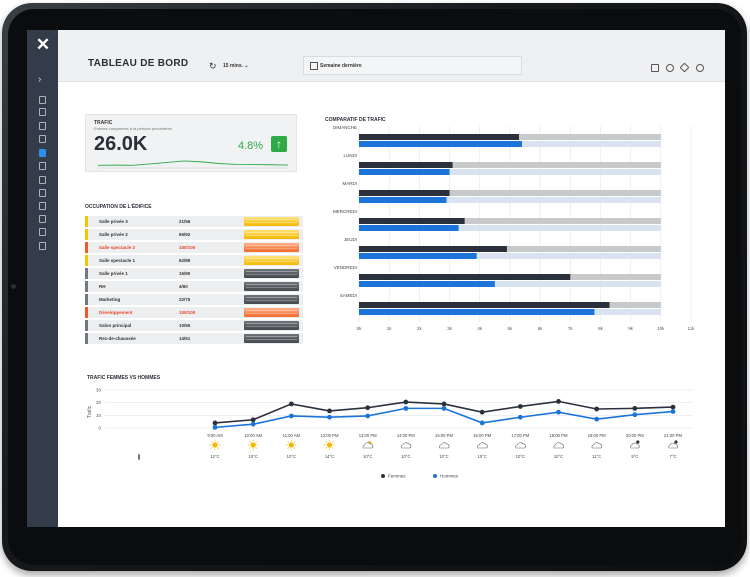 Image resolution: width=750 pixels, height=577 pixels. I want to click on home-icon, so click(42, 100).